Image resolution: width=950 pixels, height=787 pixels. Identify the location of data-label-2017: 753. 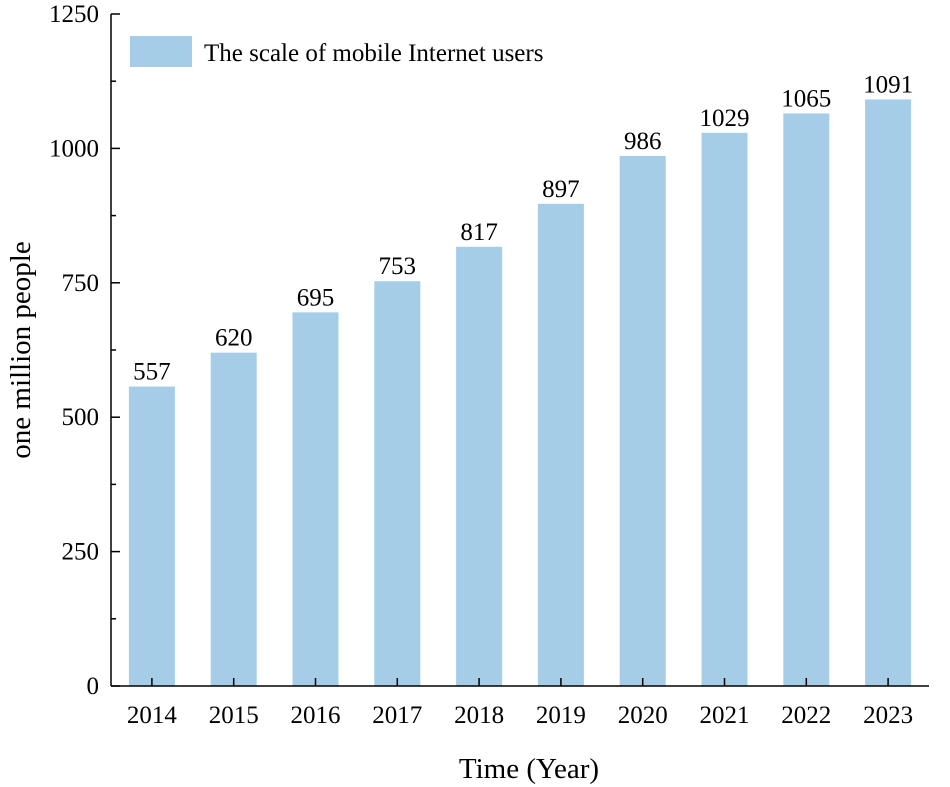
(398, 266).